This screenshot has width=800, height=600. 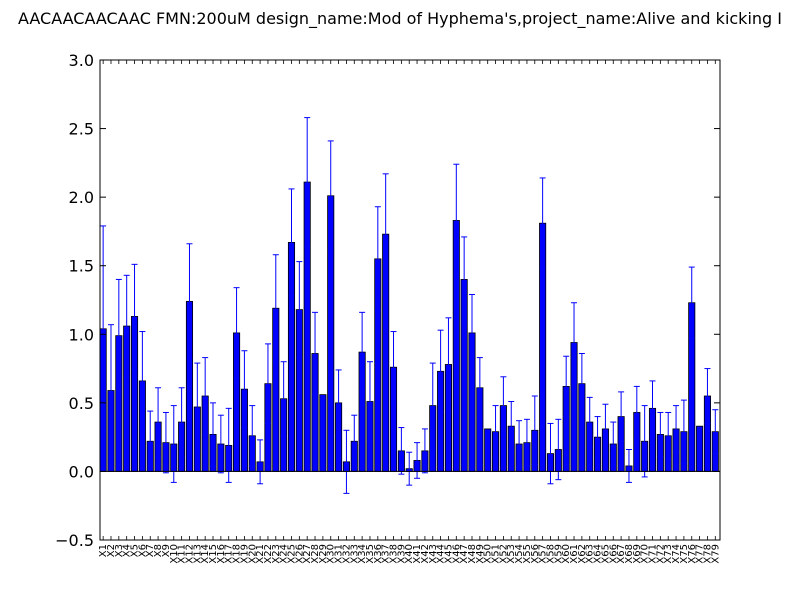 I want to click on y-tick-label: 0.5, so click(x=81, y=403).